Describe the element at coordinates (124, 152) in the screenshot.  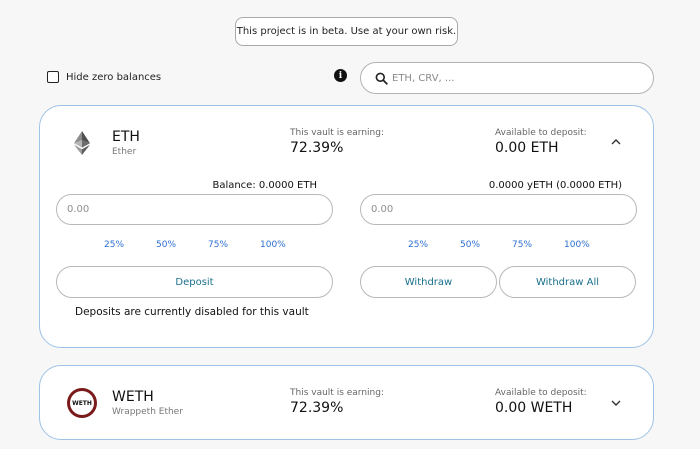
I see `vault-name: Ether` at that location.